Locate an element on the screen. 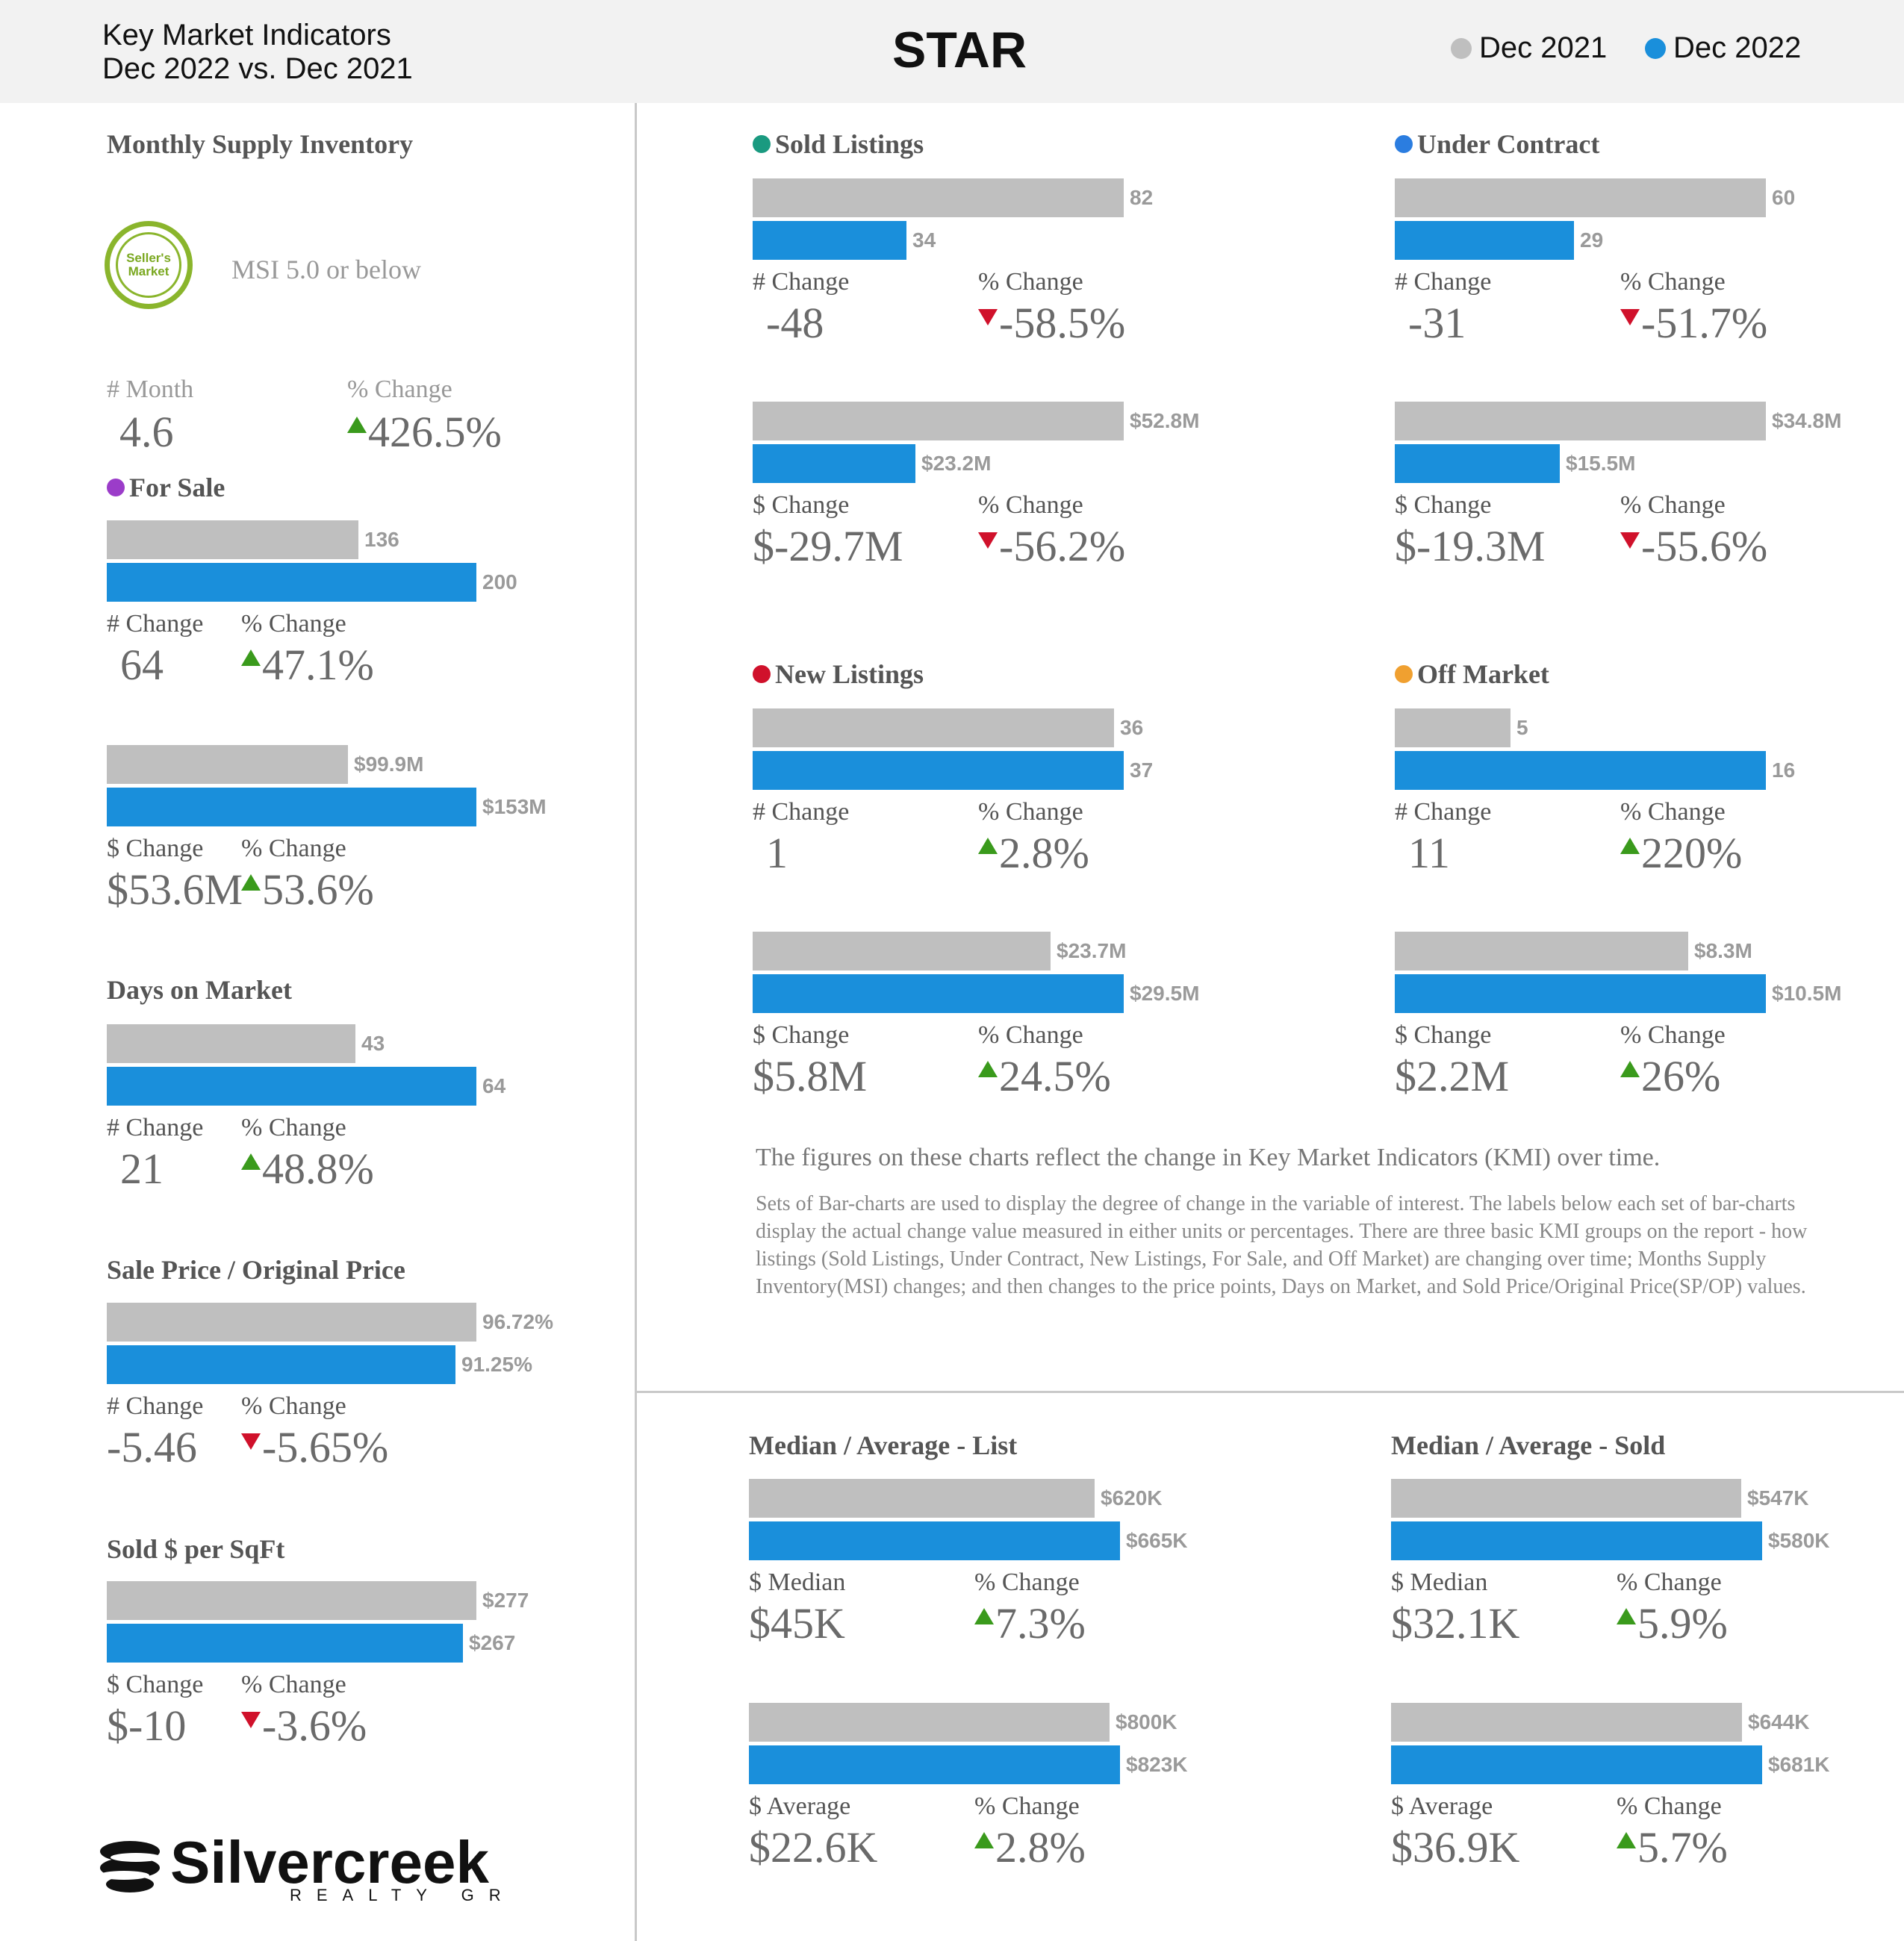 Image resolution: width=1904 pixels, height=1941 pixels. sqft-units-bar-dec-2021 is located at coordinates (291, 1600).